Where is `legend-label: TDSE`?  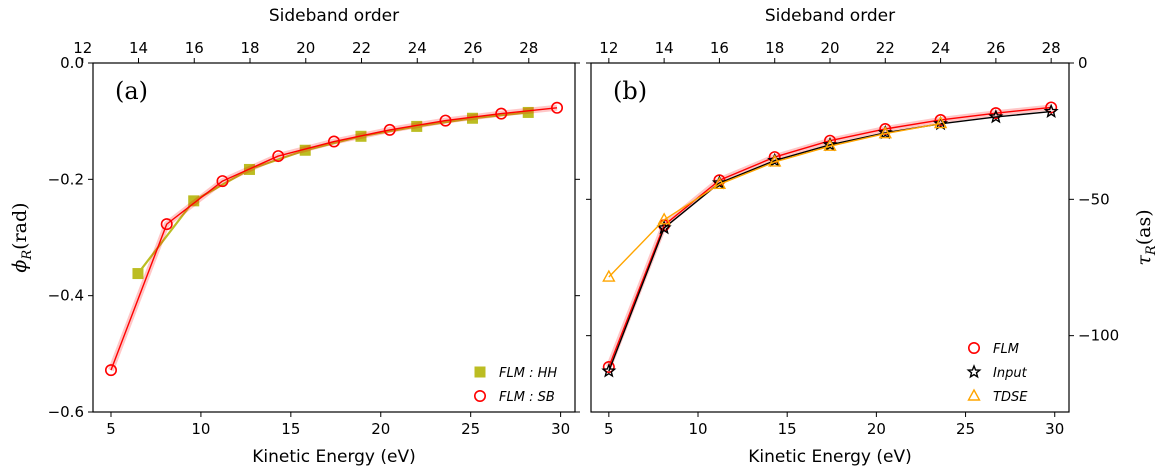
legend-label: TDSE is located at coordinates (1010, 397).